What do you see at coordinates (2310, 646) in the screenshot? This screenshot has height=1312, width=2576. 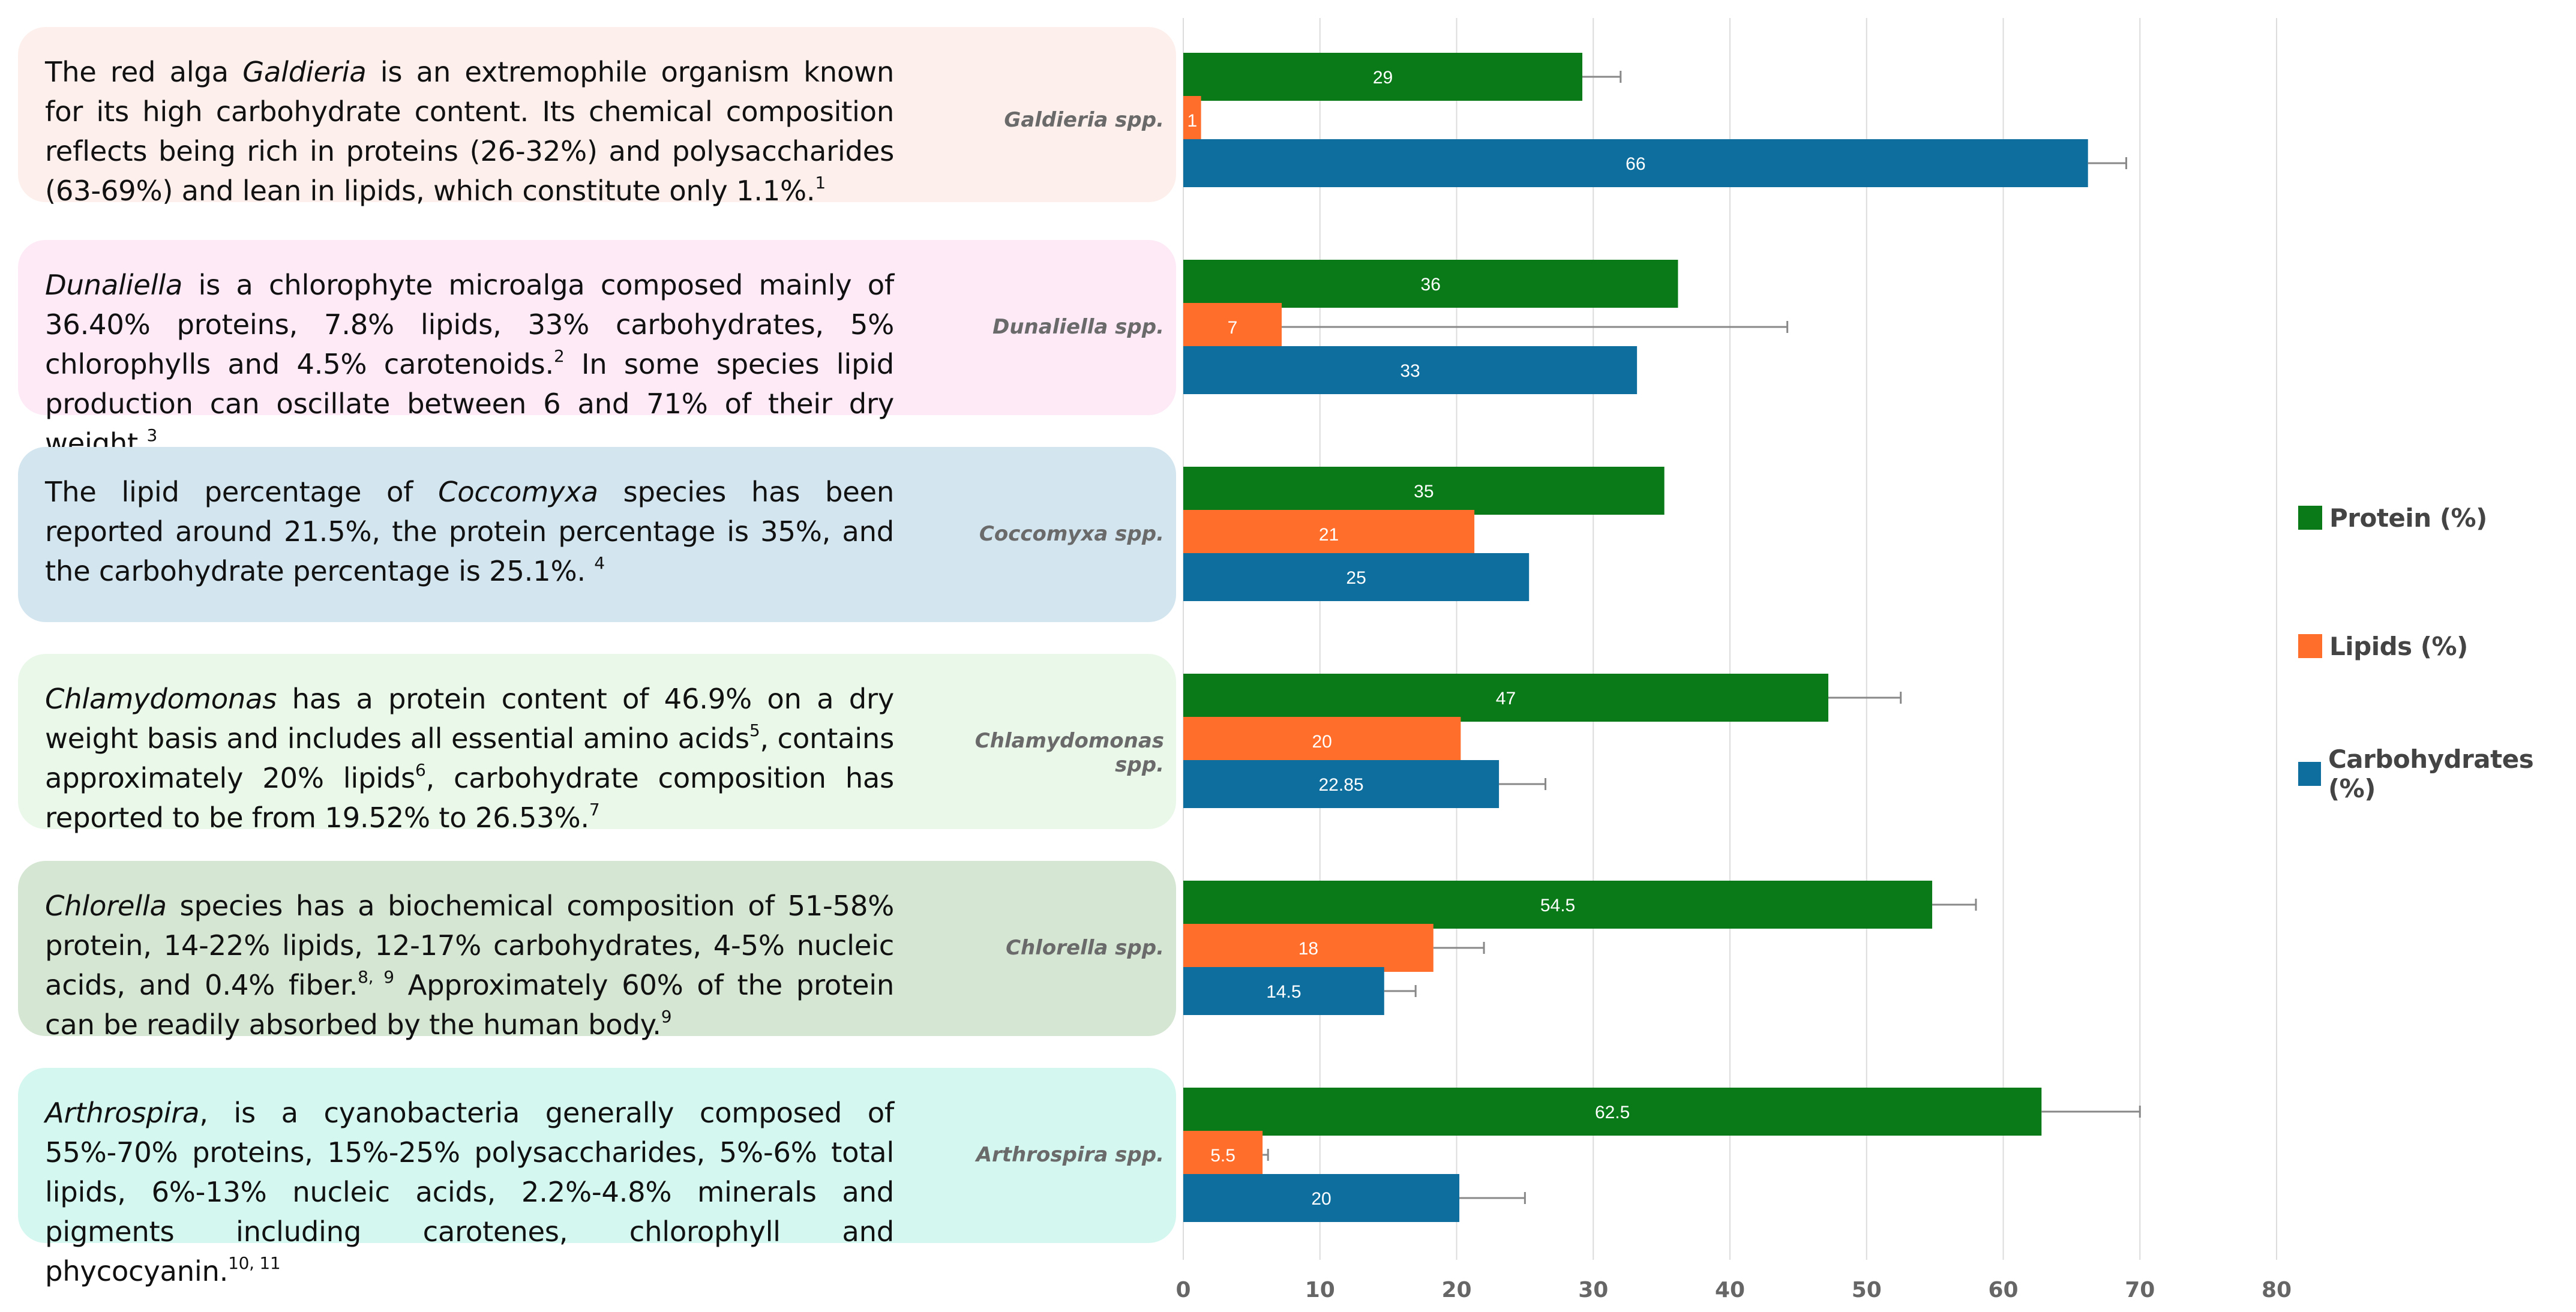 I see `legend-swatch-lipids` at bounding box center [2310, 646].